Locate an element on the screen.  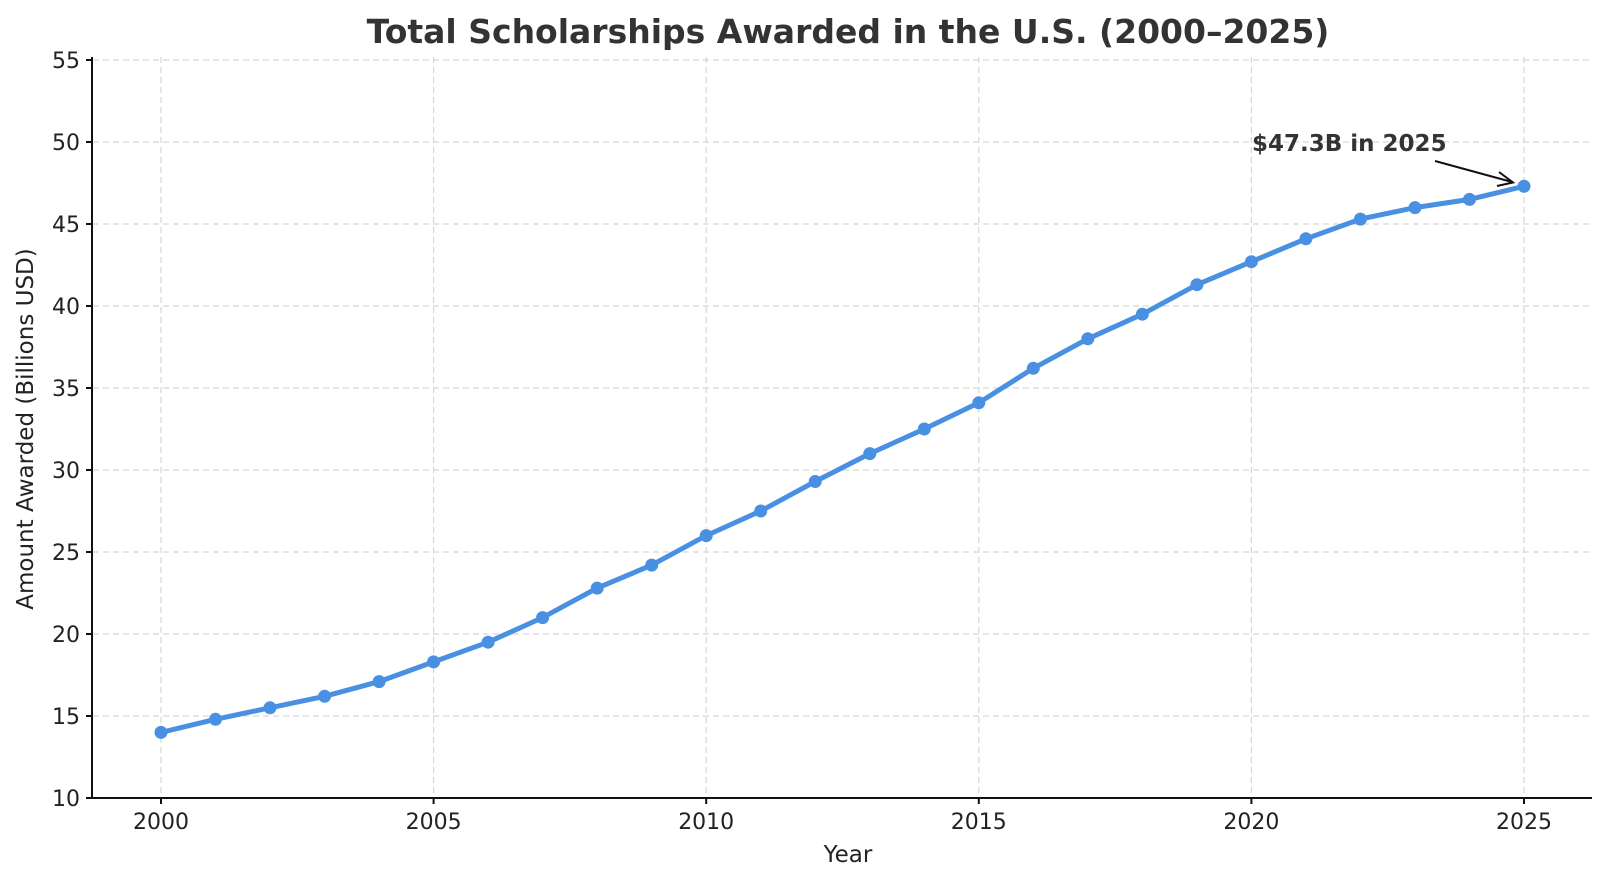
y-tick-label: 45 is located at coordinates (66, 225).